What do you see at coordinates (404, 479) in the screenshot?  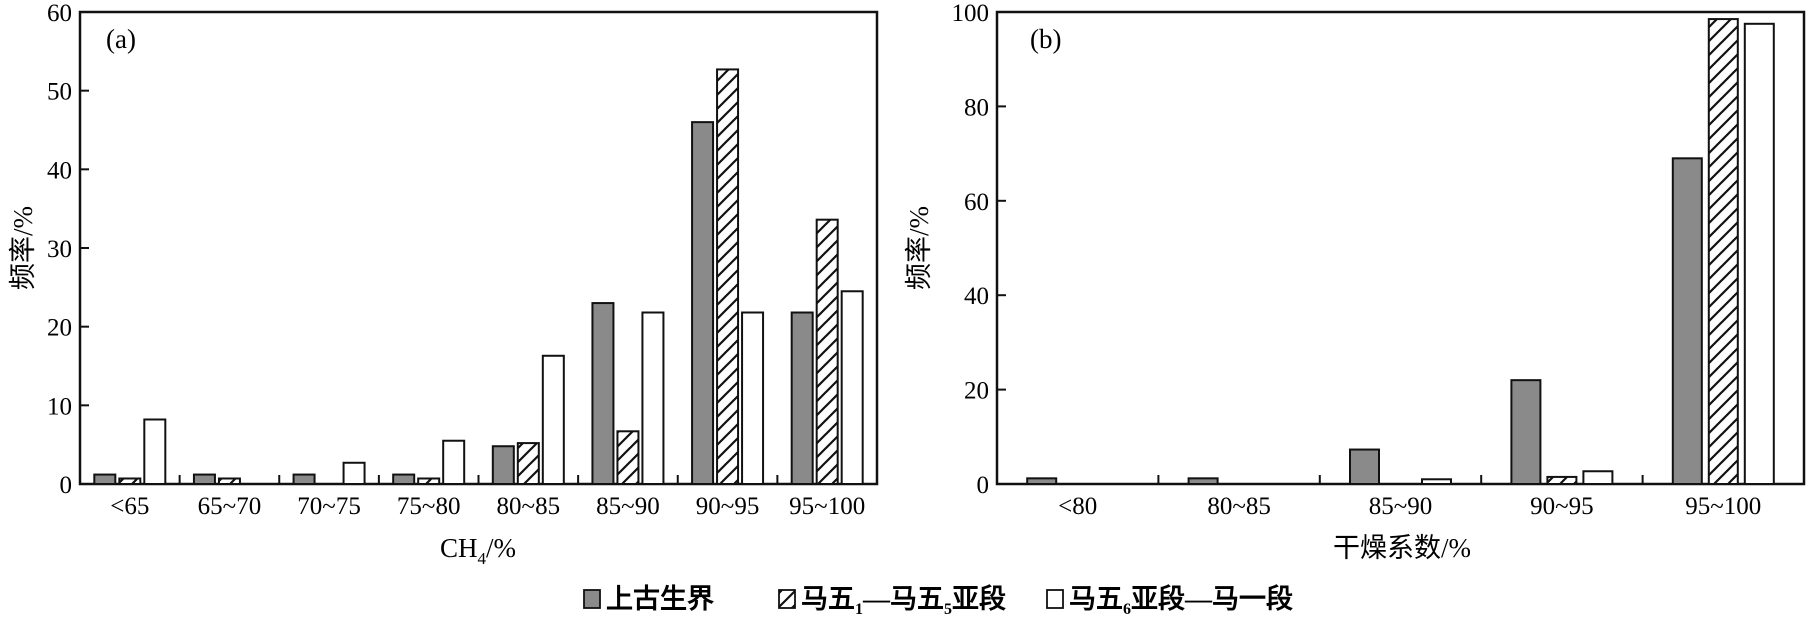 I see `bar-a-s1-c4` at bounding box center [404, 479].